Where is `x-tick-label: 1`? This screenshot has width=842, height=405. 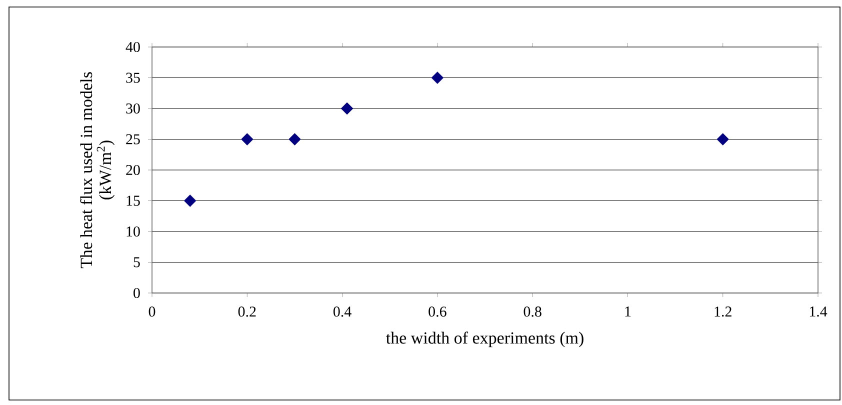 x-tick-label: 1 is located at coordinates (628, 311).